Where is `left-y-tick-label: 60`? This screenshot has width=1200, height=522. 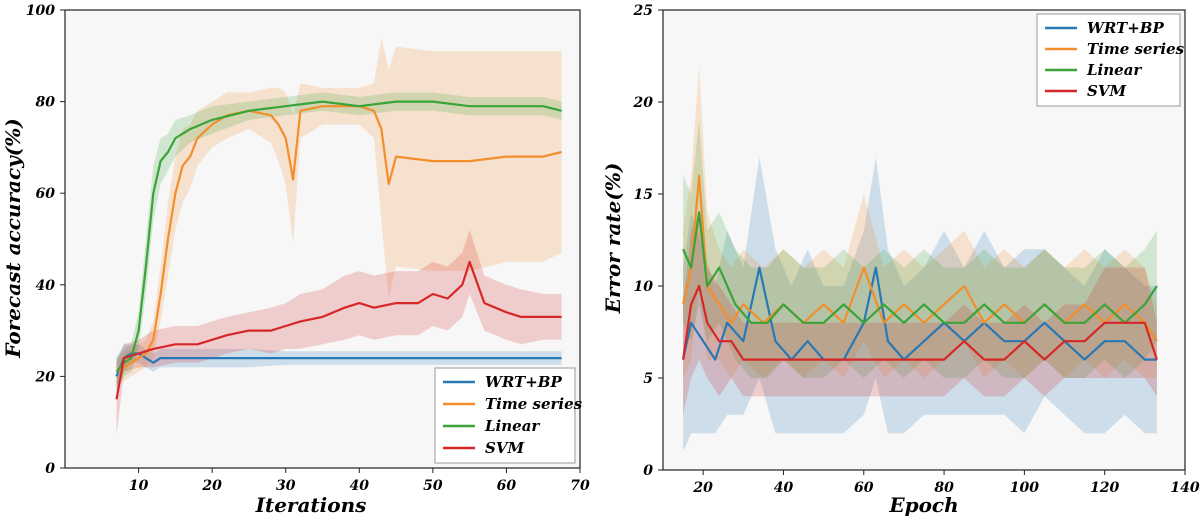
left-y-tick-label: 60 is located at coordinates (46, 194).